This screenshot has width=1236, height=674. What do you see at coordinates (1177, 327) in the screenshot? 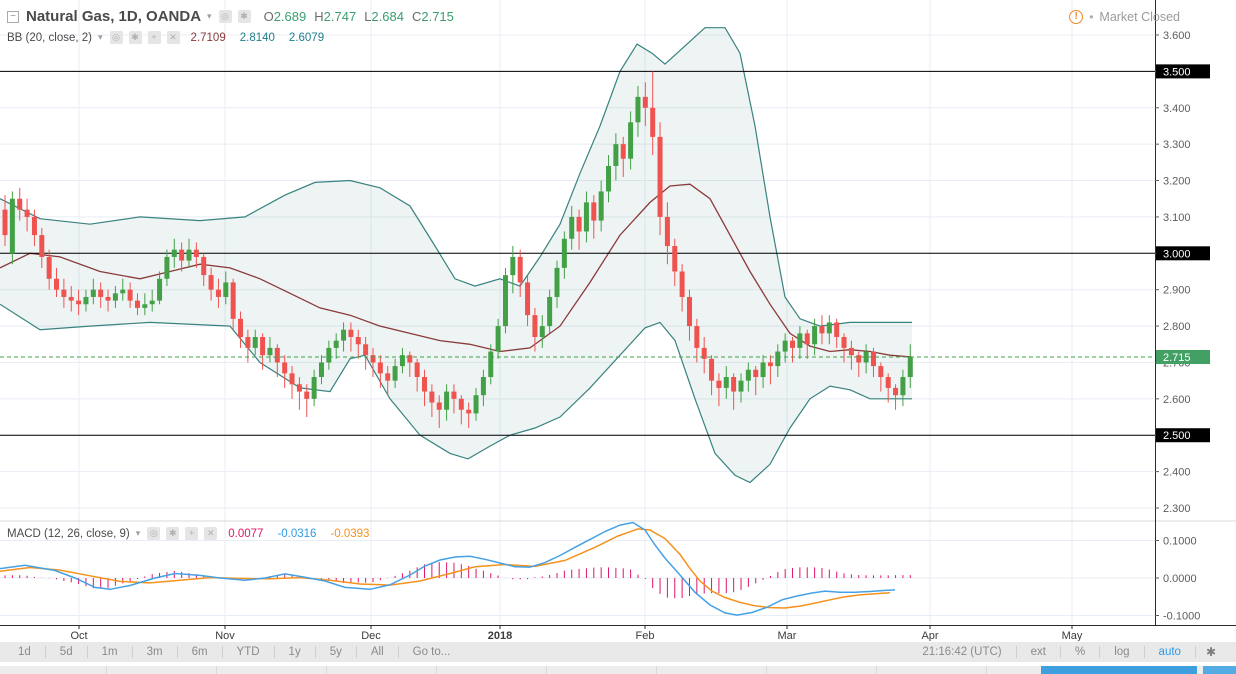
I see `price-tick-label: 2.800` at bounding box center [1177, 327].